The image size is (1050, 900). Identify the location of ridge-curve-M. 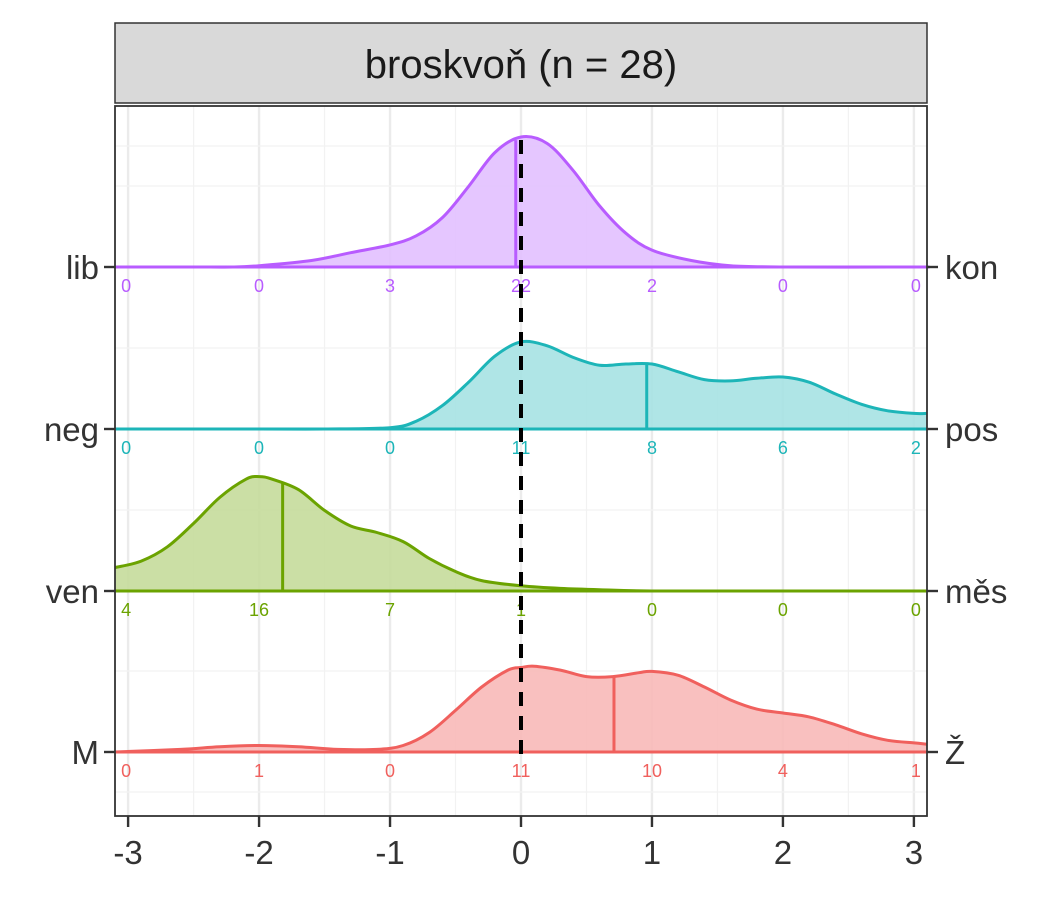
(521, 709).